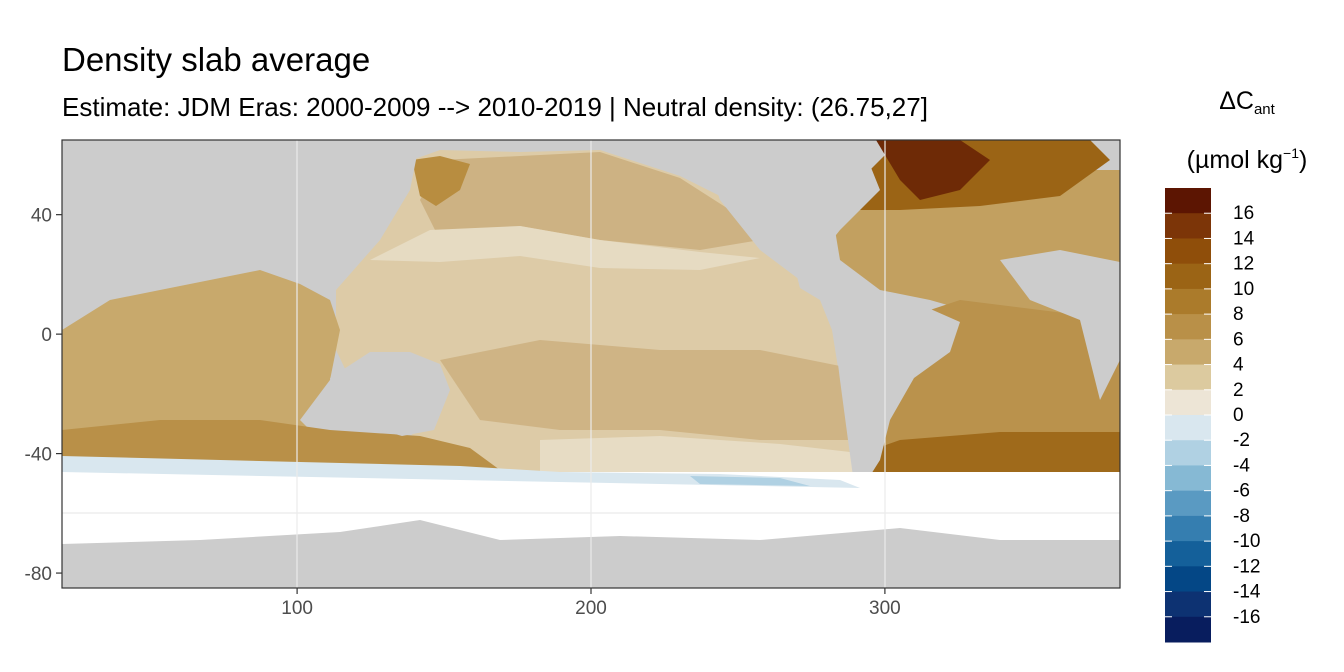 The height and width of the screenshot is (672, 1344). Describe the element at coordinates (1241, 516) in the screenshot. I see `colorbar-label-12: -8` at that location.